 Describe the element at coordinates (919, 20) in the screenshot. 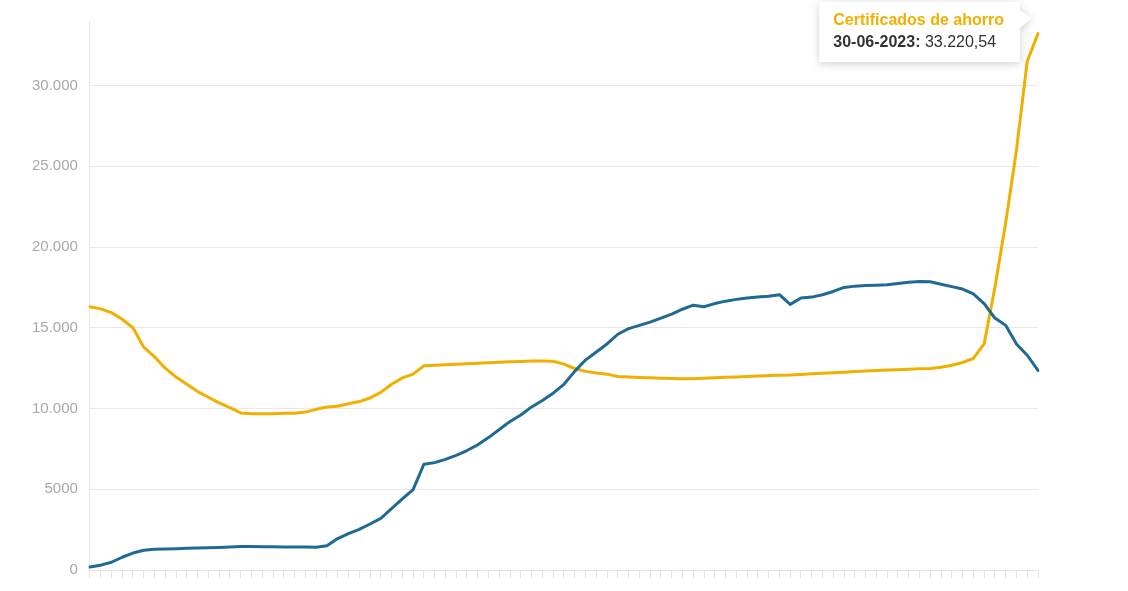

I see `text: Certificados de ahorro` at that location.